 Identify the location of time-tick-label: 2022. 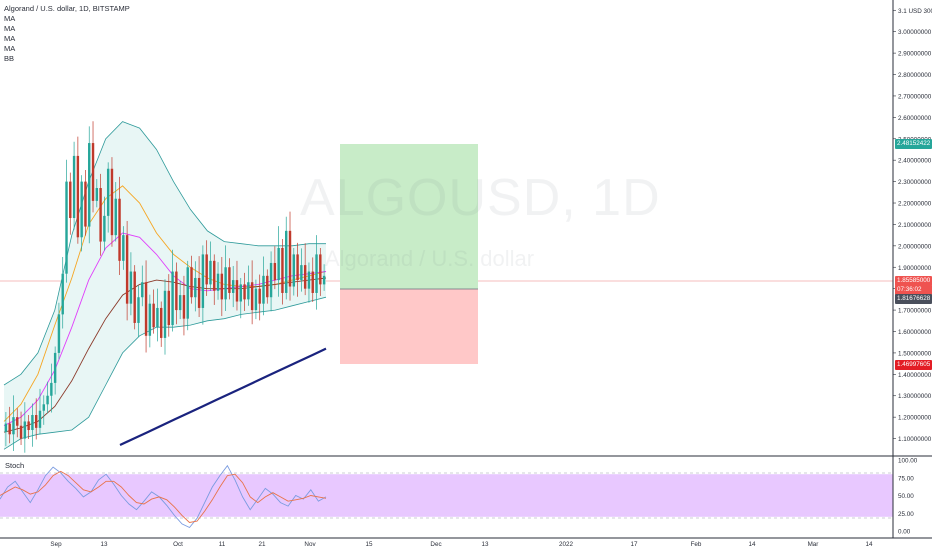
(566, 544).